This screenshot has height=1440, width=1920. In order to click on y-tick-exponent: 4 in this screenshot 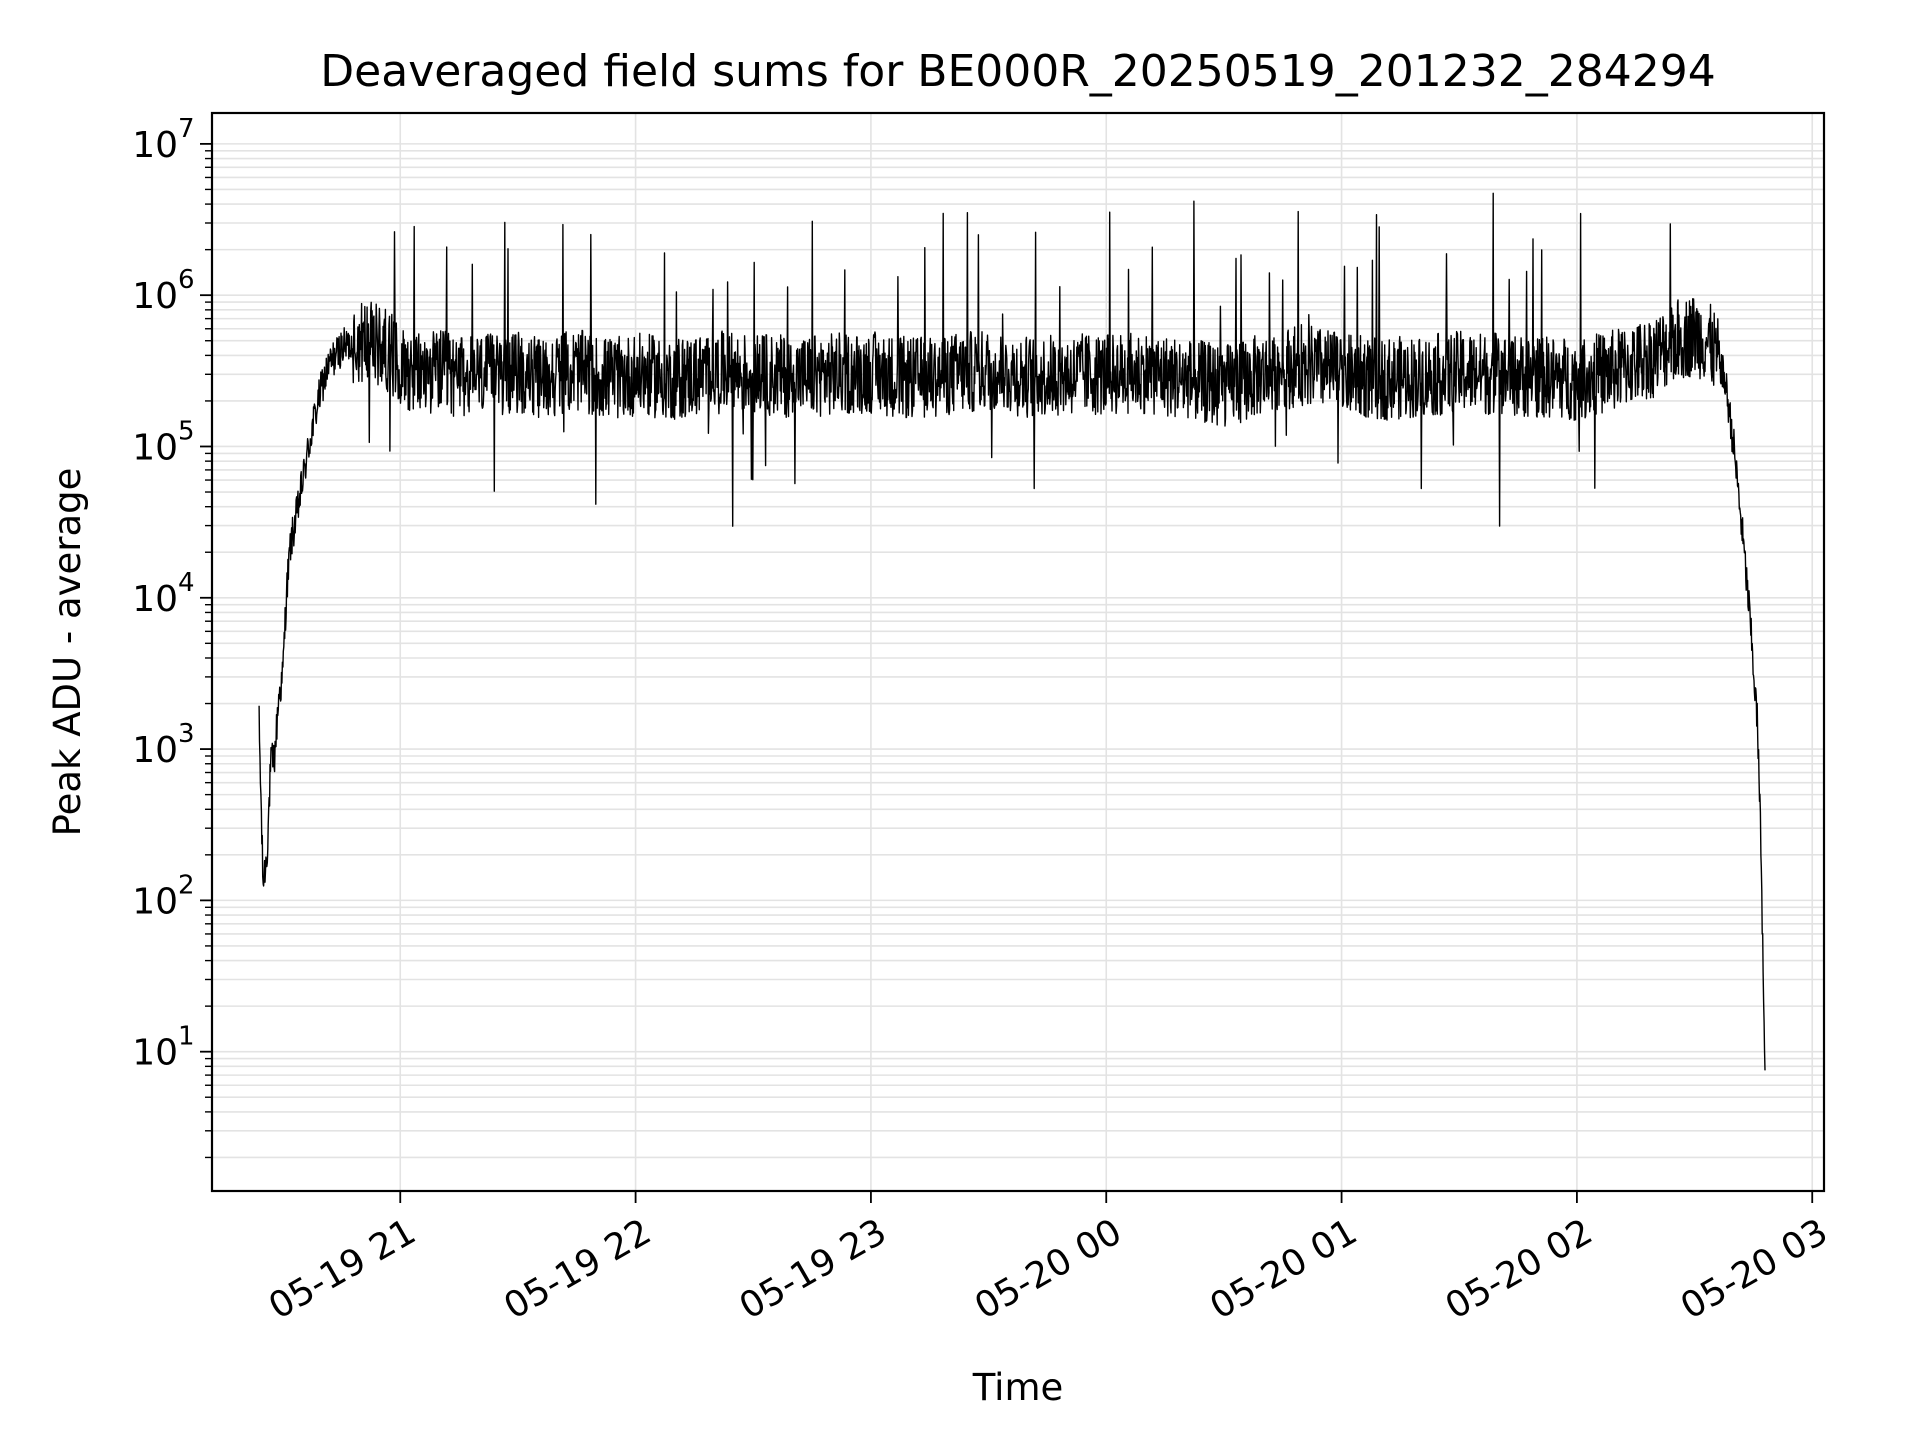, I will do `click(186, 583)`.